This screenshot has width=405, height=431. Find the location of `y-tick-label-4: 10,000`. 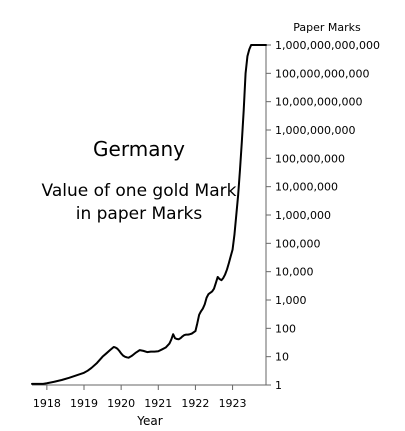

y-tick-label-4: 10,000 is located at coordinates (294, 272).